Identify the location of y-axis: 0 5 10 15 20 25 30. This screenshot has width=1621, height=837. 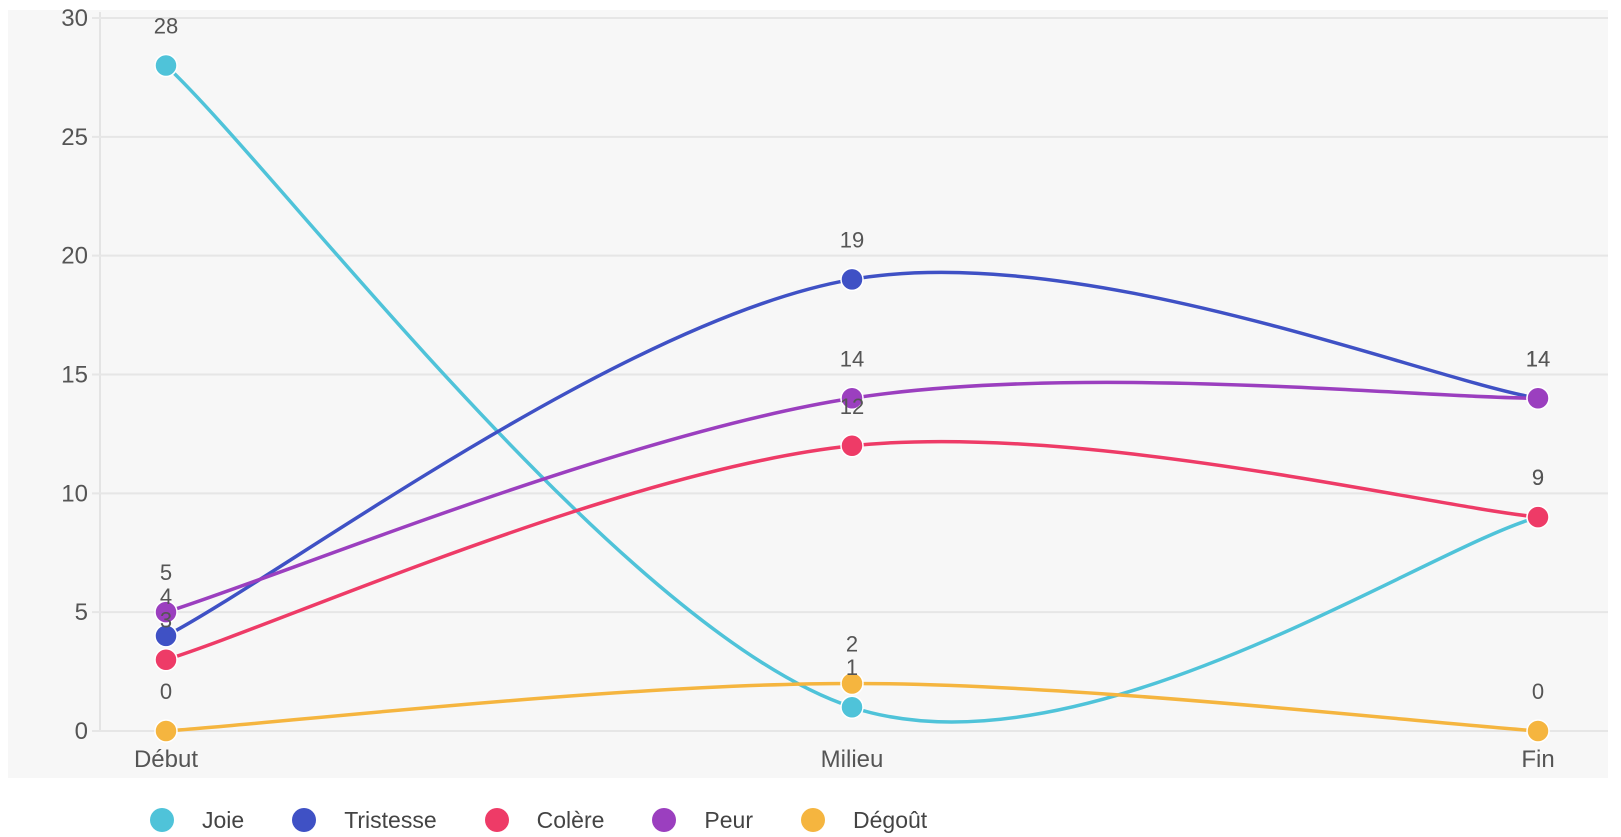
(74, 375).